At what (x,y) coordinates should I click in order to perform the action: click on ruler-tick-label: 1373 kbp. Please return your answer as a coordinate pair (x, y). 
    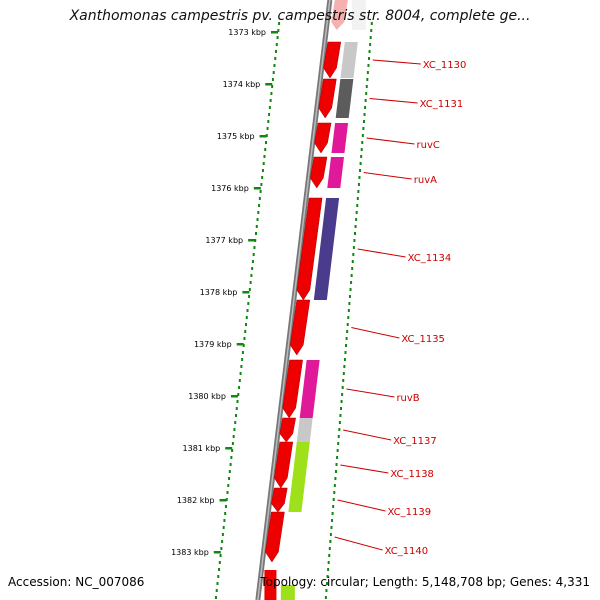
    Looking at the image, I should click on (247, 32).